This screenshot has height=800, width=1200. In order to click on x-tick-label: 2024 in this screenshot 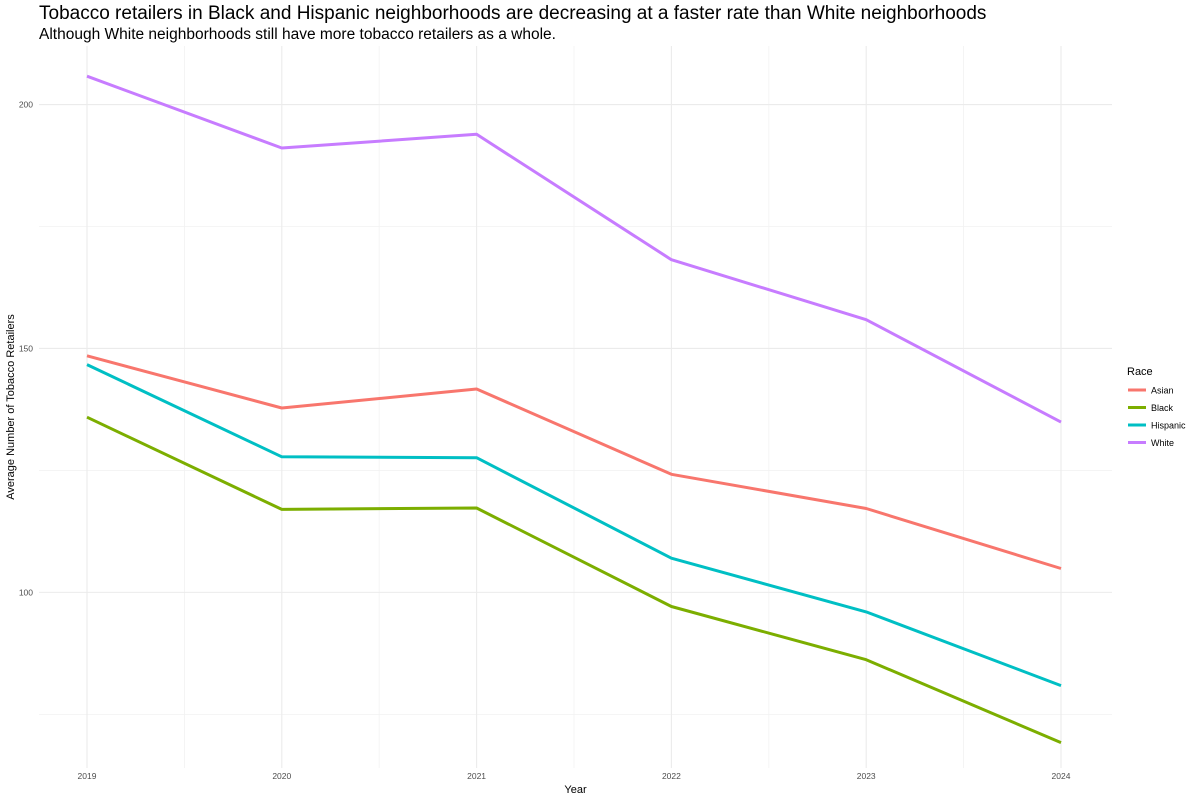, I will do `click(1061, 776)`.